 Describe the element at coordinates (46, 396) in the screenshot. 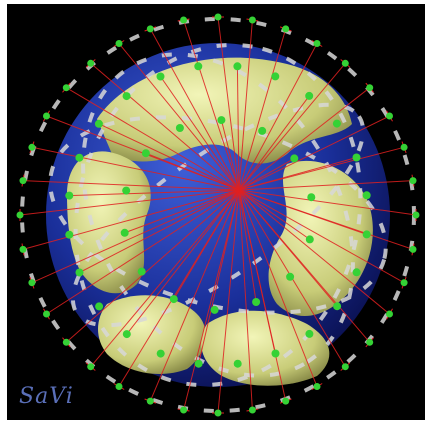

I see `savi-logo: SaVi` at that location.